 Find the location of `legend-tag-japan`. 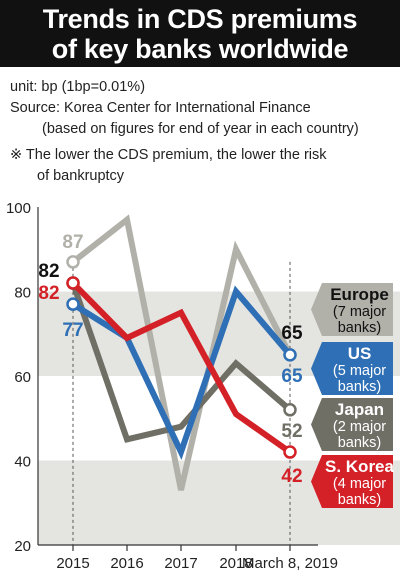

legend-tag-japan is located at coordinates (352, 424).